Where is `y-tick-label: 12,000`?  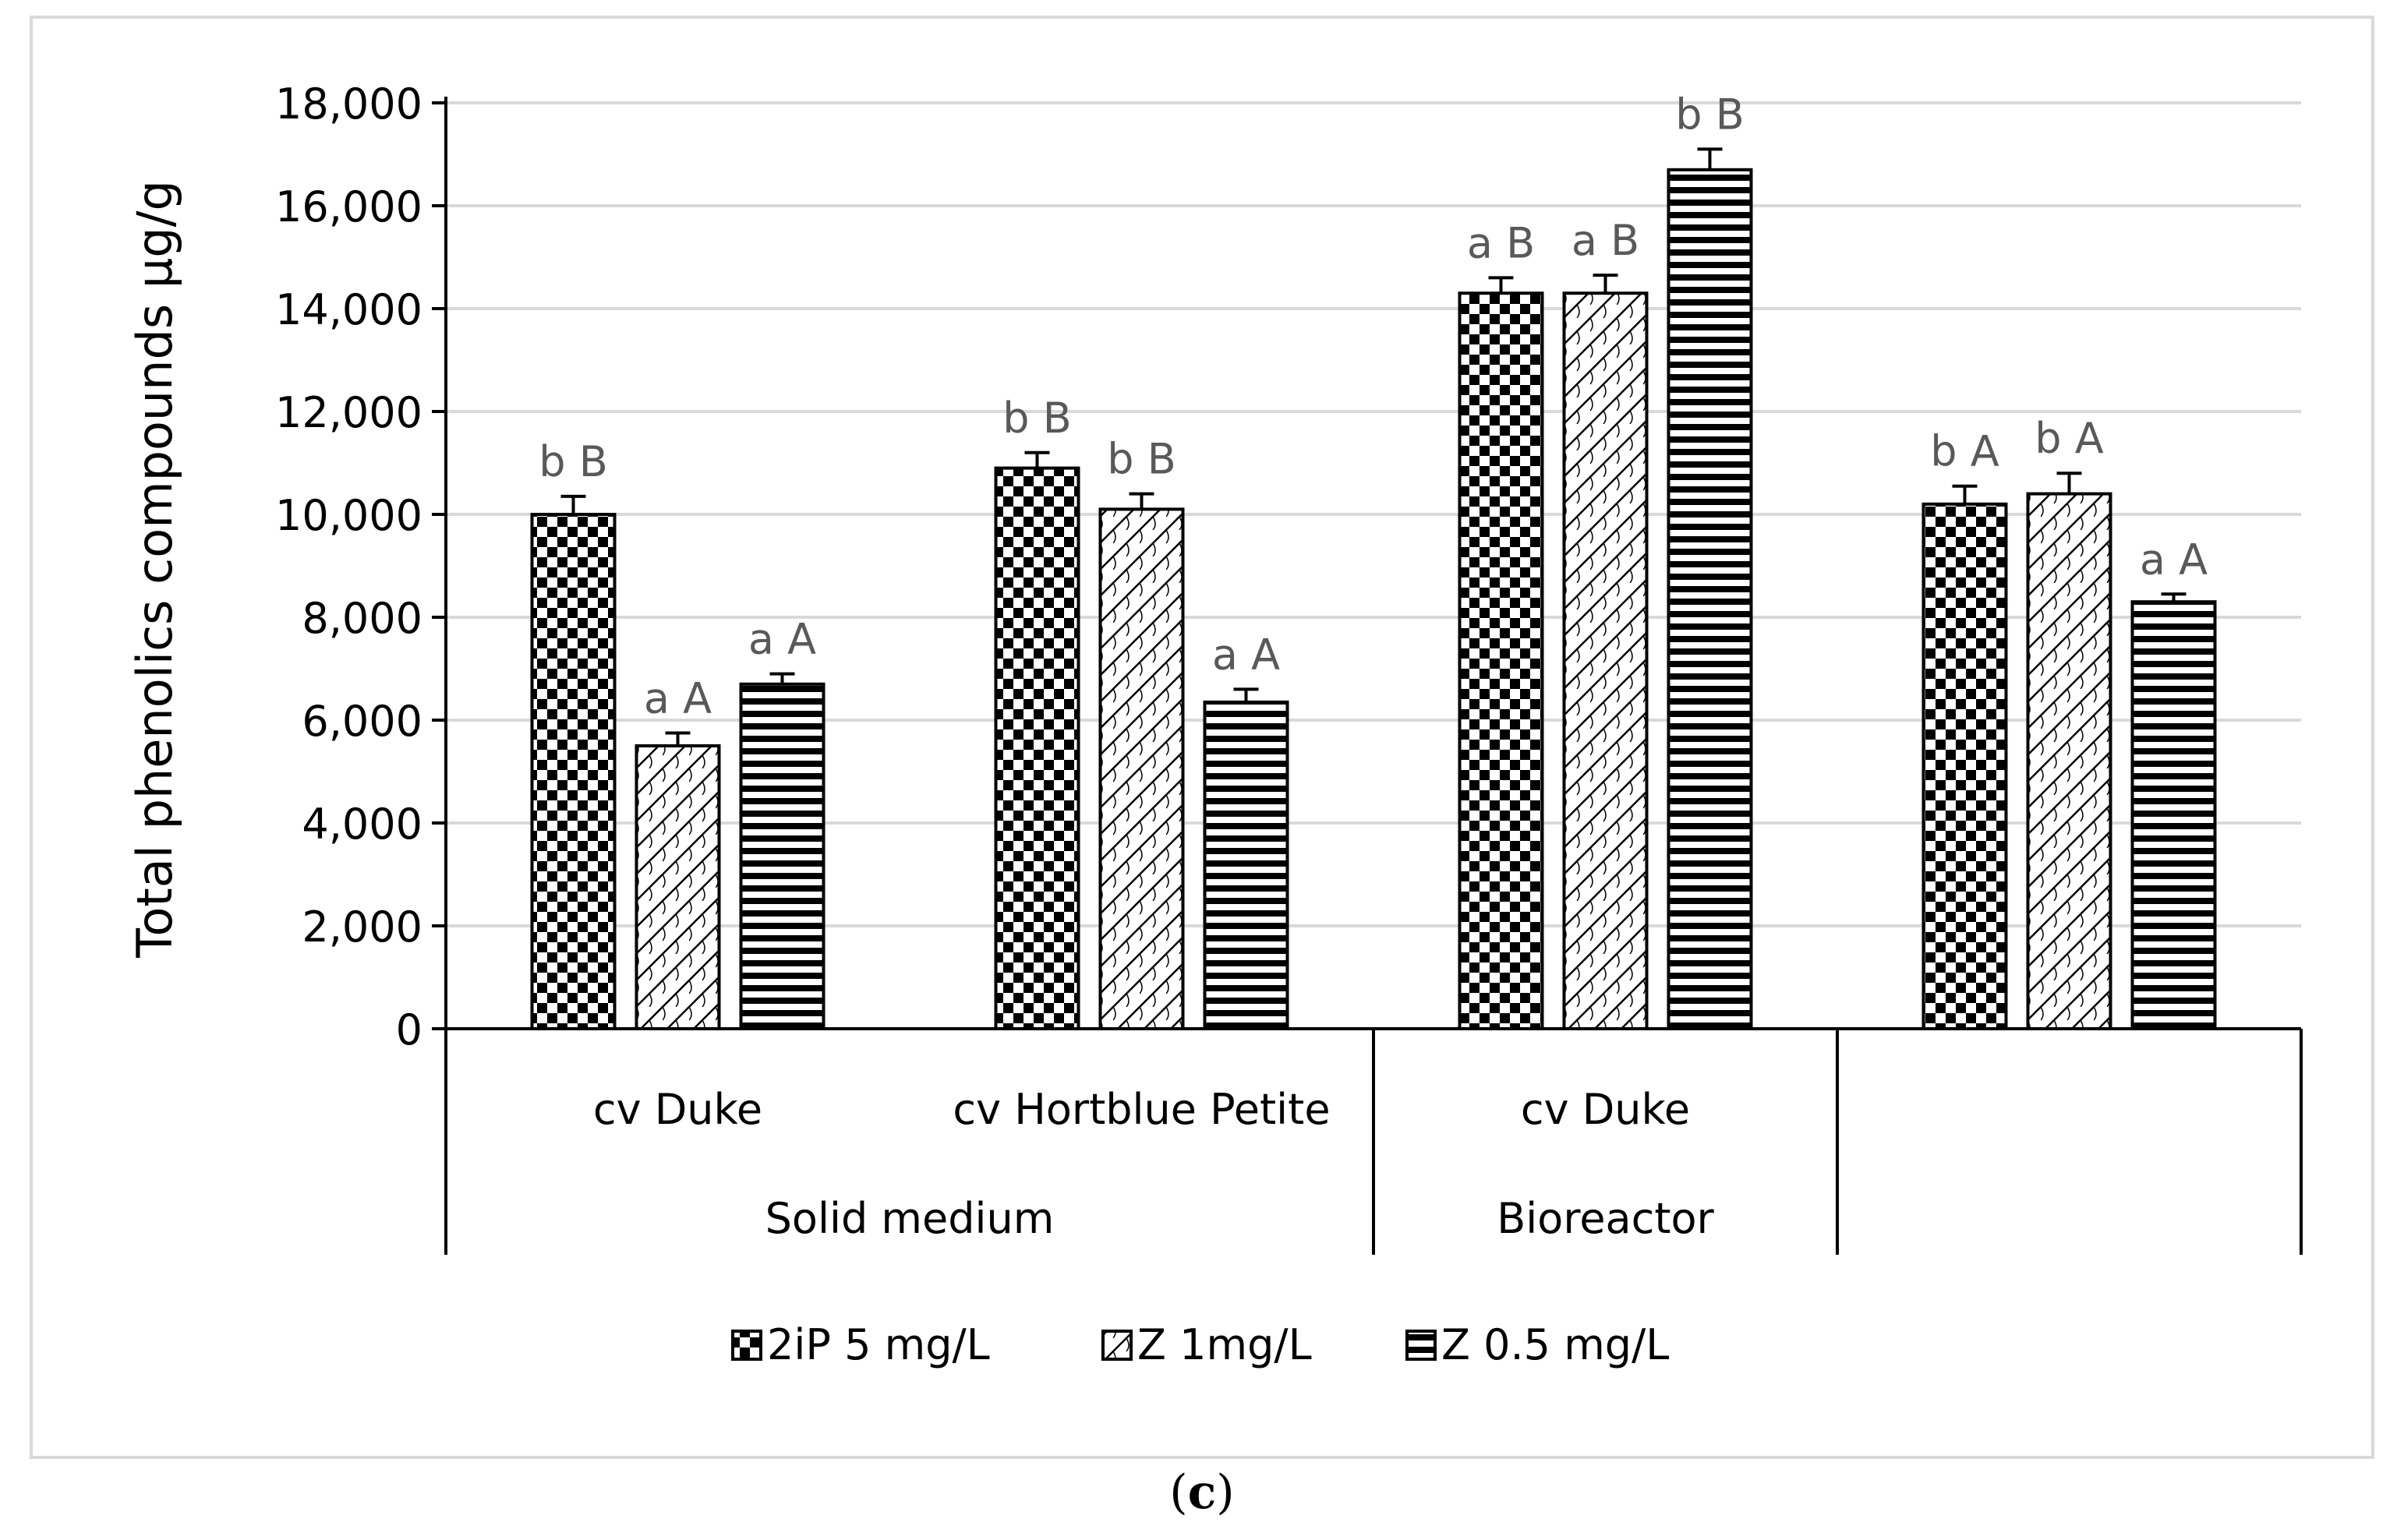
y-tick-label: 12,000 is located at coordinates (348, 412).